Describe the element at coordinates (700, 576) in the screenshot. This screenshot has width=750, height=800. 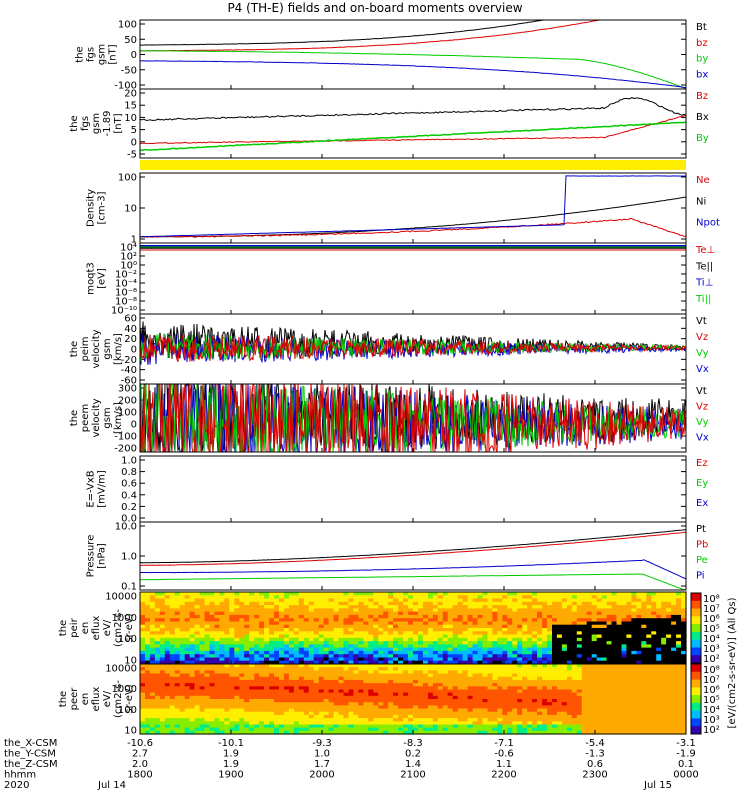
I see `legend-pi: Pi` at that location.